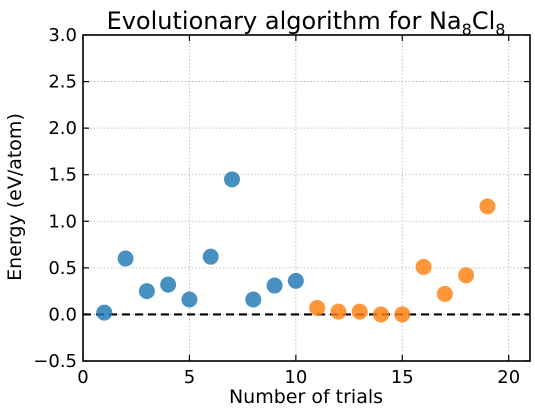 This screenshot has height=414, width=535. Describe the element at coordinates (189, 377) in the screenshot. I see `x-tick-label: 5` at that location.